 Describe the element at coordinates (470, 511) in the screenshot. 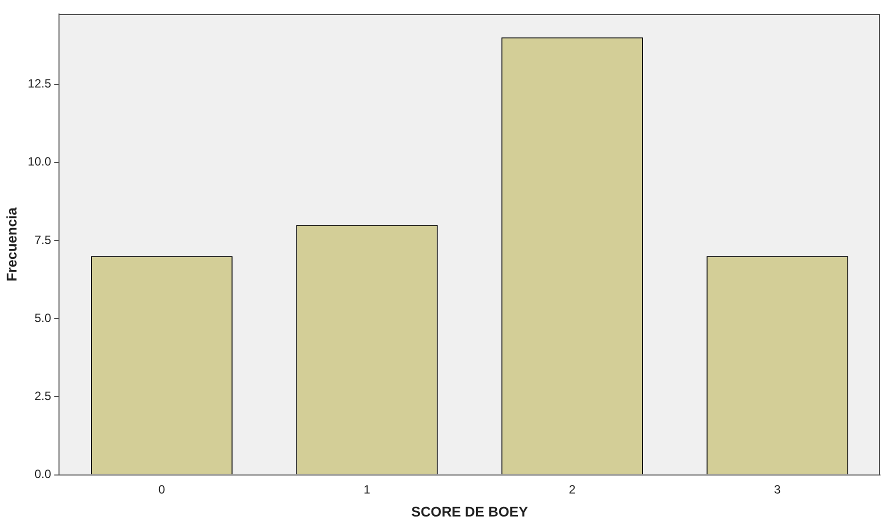

I see `x-axis-title: SCORE DE BOEY` at that location.